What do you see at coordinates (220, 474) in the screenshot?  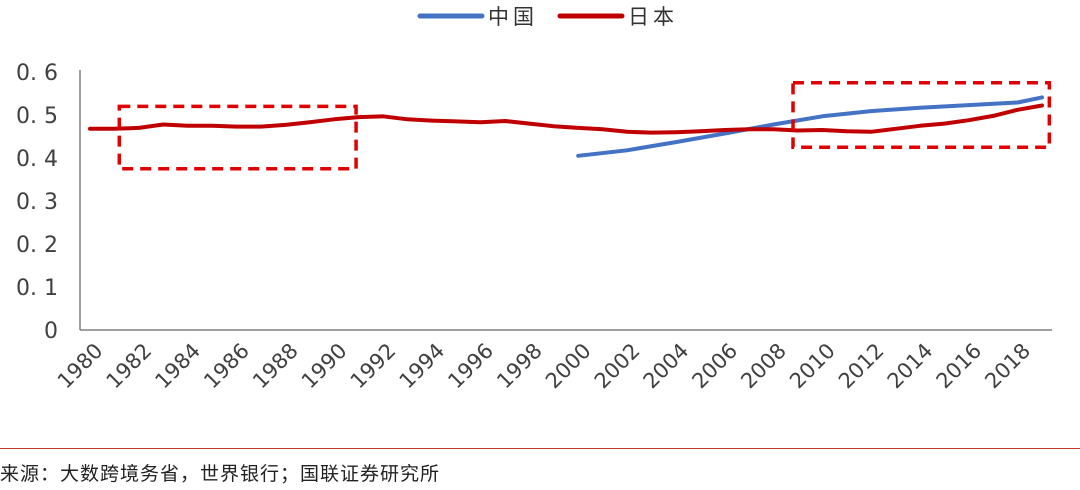 I see `source-note: 来源：大数跨境务省，世界银行；国联证券研究所` at bounding box center [220, 474].